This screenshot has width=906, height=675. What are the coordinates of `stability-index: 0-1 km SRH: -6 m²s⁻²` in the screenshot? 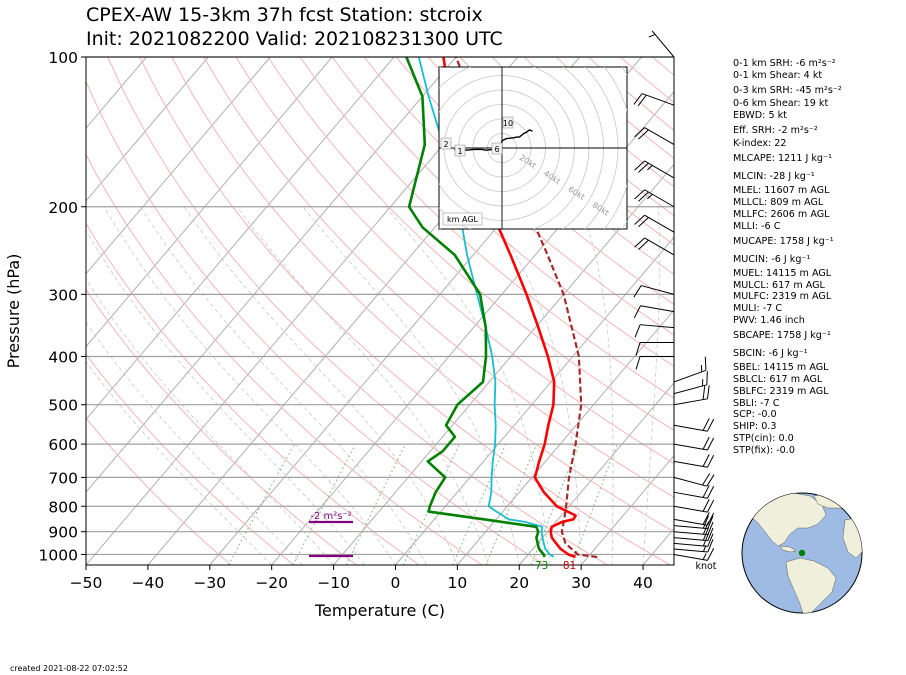 It's located at (784, 63).